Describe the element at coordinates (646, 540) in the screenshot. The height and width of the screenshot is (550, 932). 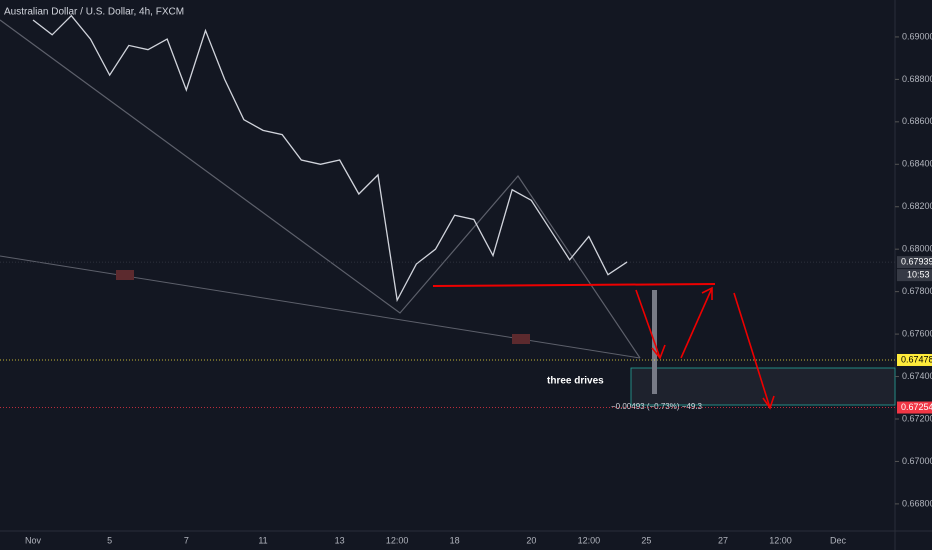
I see `x-tick-label: 25` at that location.